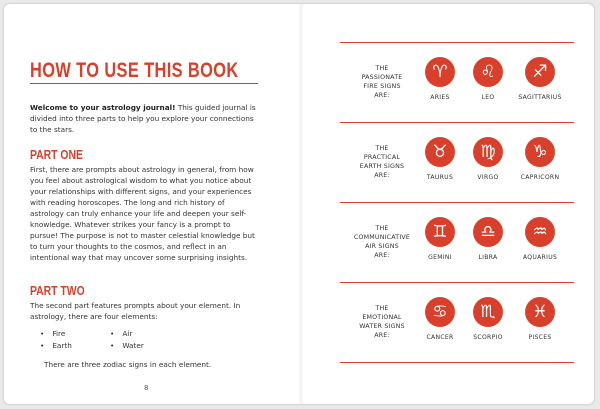 The image size is (600, 409). Describe the element at coordinates (488, 257) in the screenshot. I see `sign-name: LIBRA` at that location.